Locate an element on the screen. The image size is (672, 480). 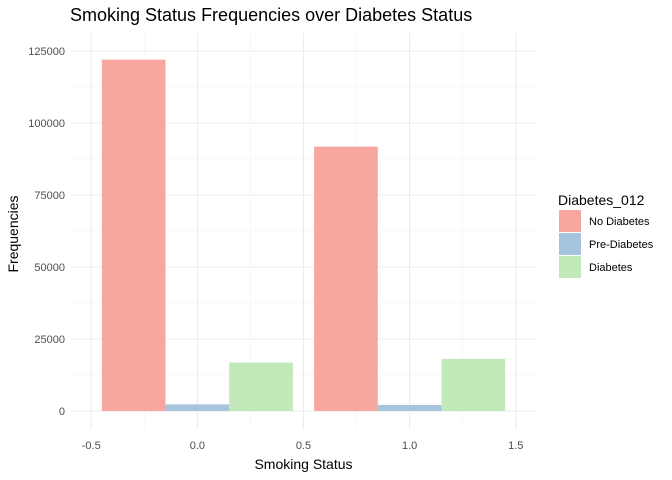
x-tick-label: 0.5 is located at coordinates (303, 446).